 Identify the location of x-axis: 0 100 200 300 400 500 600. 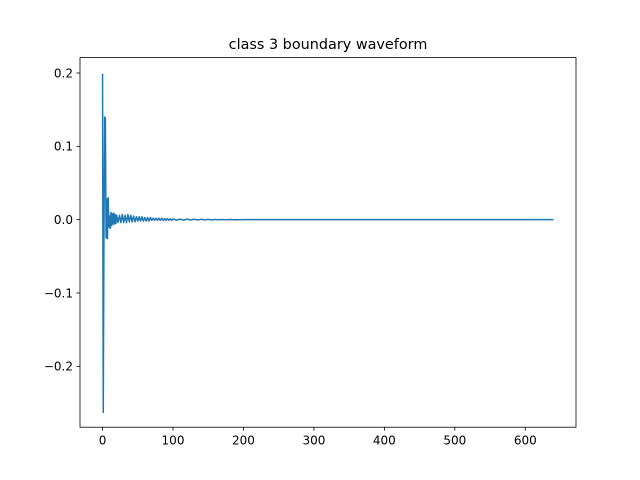
(318, 437).